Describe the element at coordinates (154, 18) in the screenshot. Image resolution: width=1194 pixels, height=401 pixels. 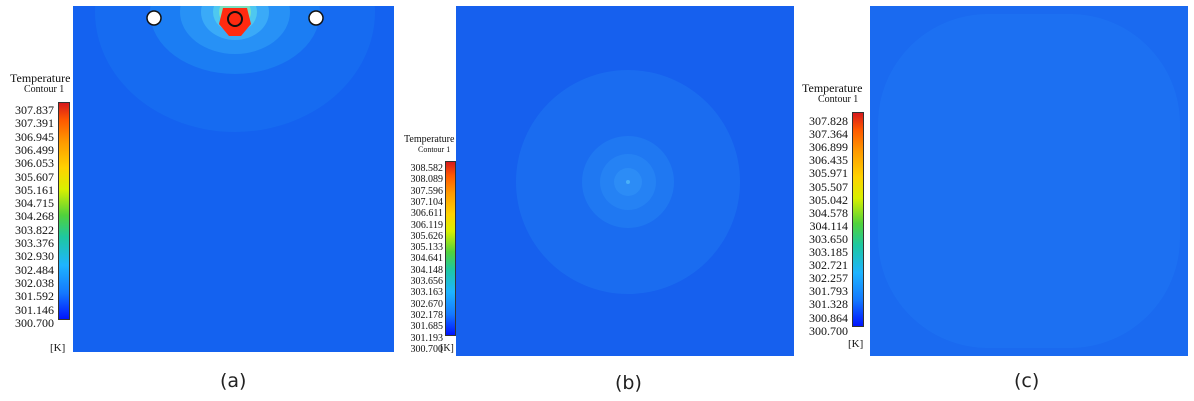
I see `pipe-left-circle` at that location.